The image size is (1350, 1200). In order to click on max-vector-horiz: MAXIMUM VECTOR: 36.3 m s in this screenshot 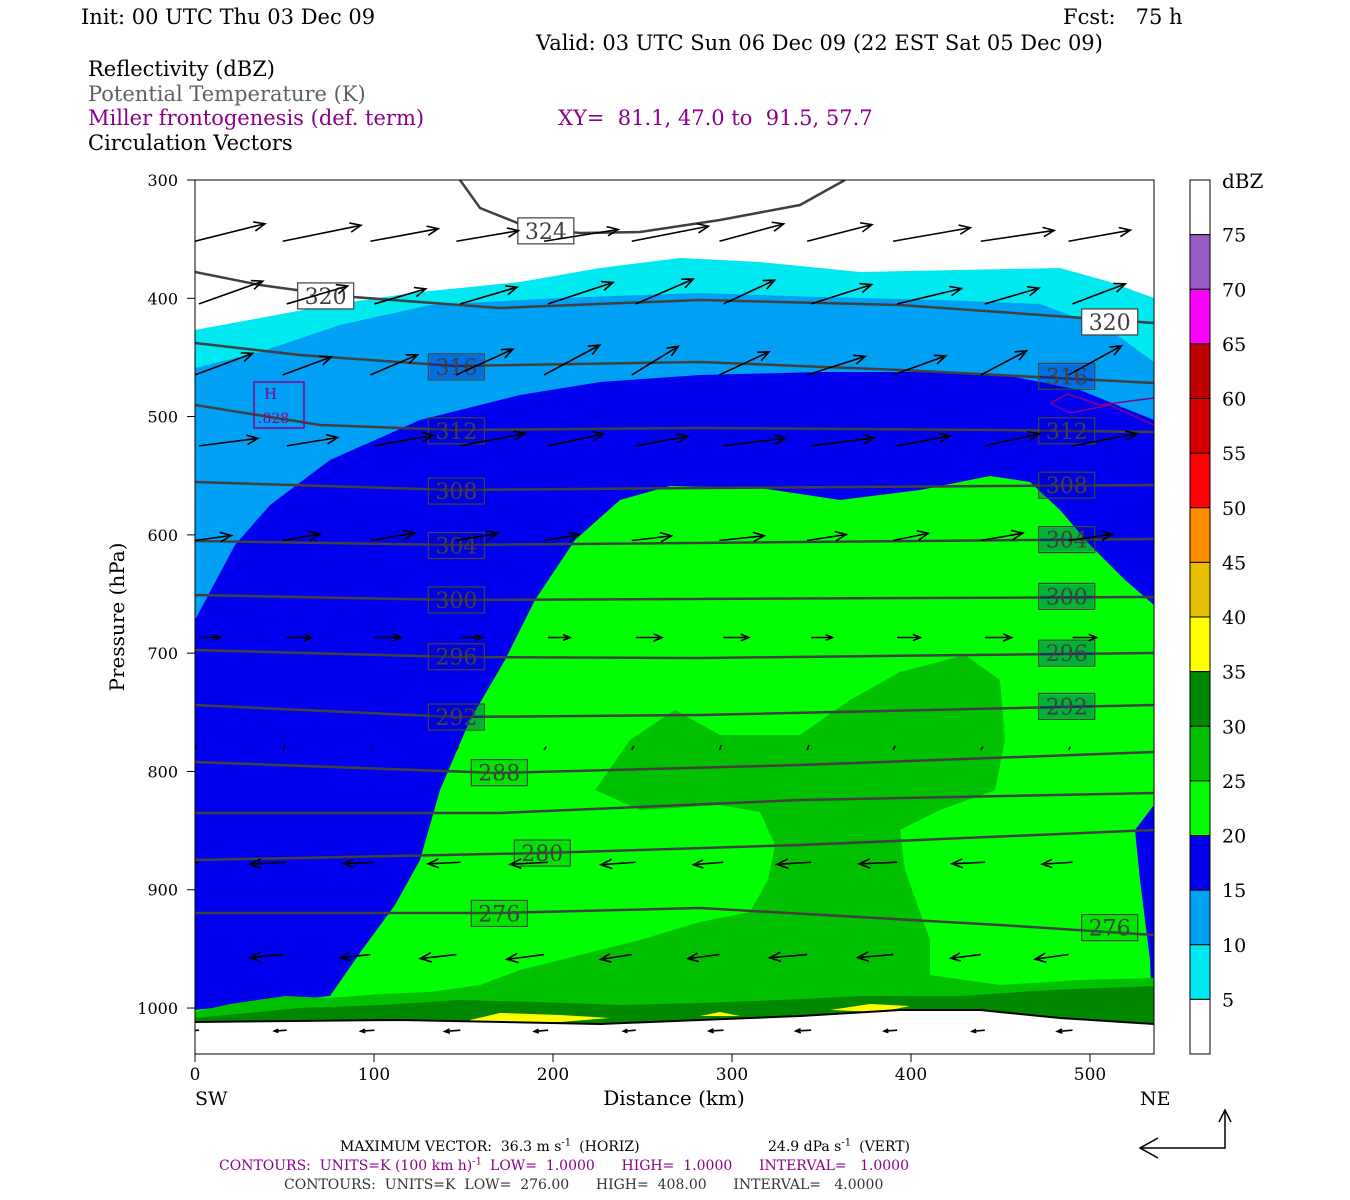, I will do `click(451, 1147)`.